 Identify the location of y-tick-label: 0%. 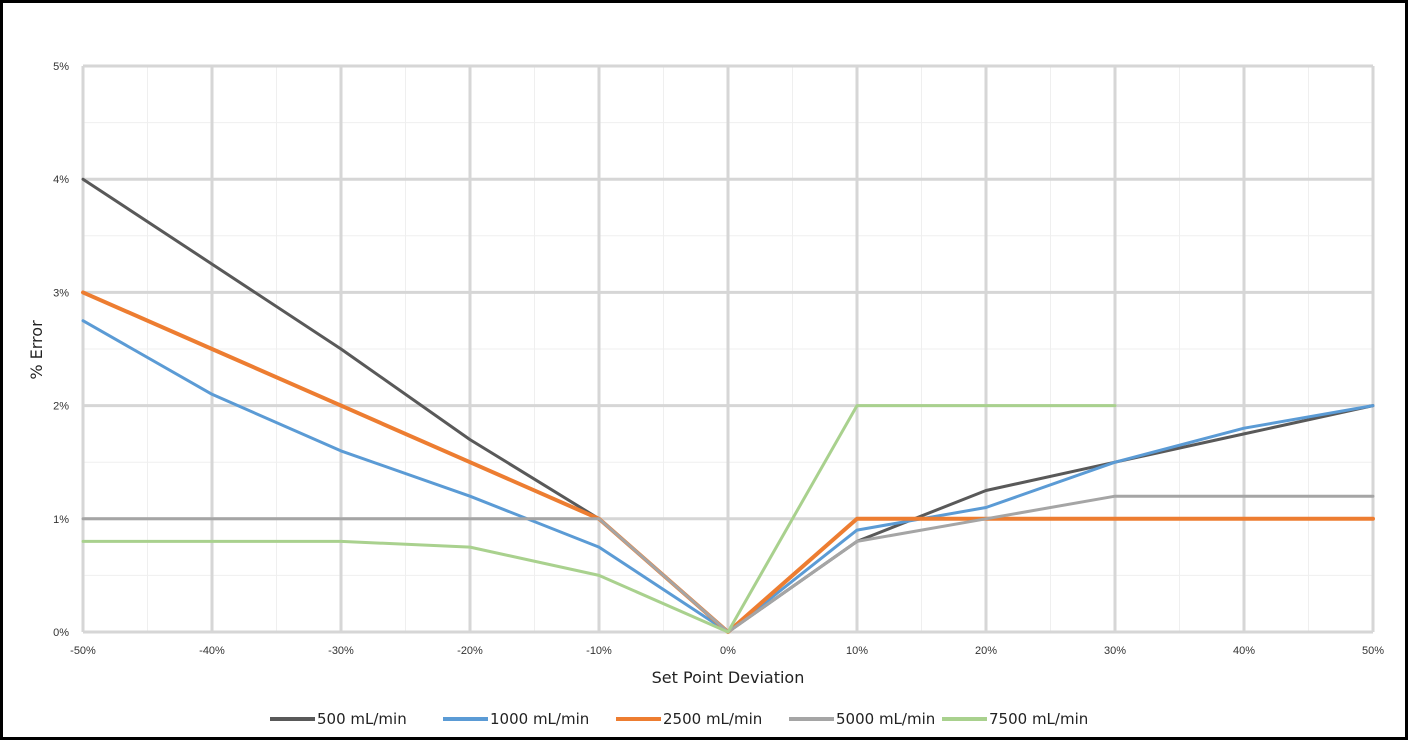
(61, 633).